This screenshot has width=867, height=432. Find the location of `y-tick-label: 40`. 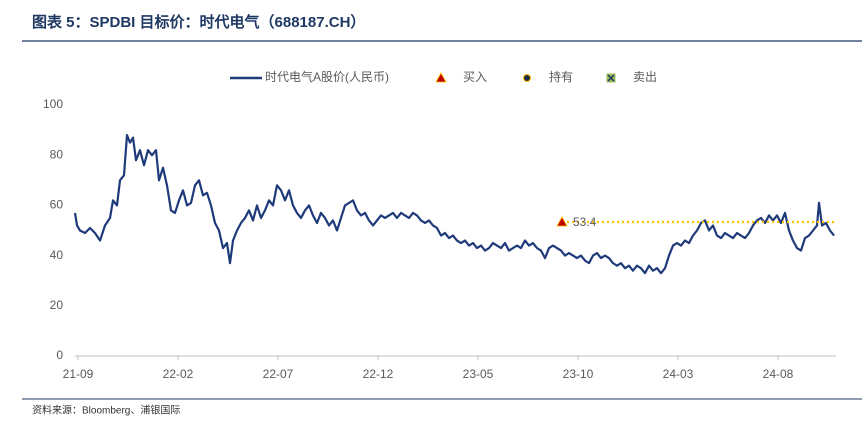

y-tick-label: 40 is located at coordinates (57, 255).